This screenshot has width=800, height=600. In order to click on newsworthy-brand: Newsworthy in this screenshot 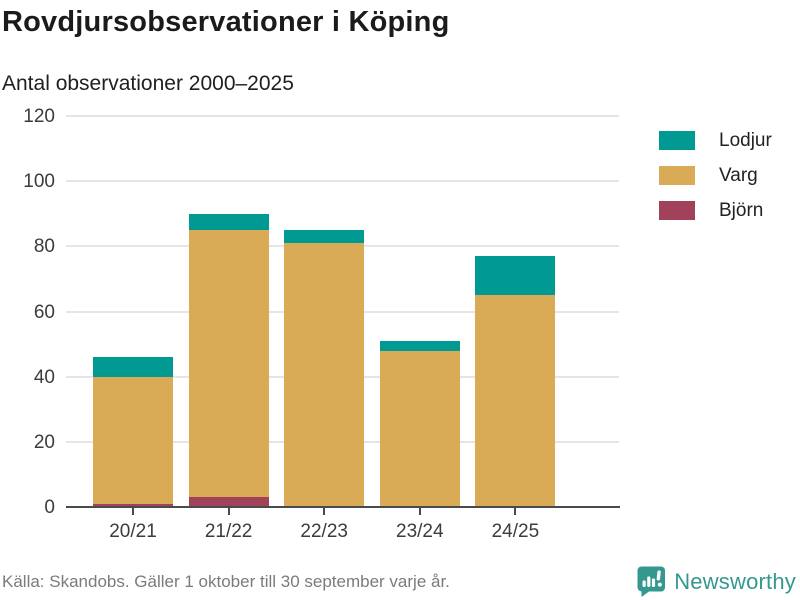, I will do `click(716, 581)`.